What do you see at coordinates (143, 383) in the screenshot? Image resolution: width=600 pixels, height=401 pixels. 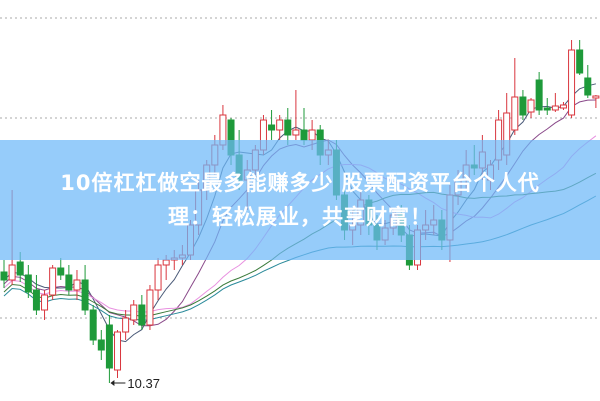 I see `low-price-label: 10.37` at bounding box center [143, 383].